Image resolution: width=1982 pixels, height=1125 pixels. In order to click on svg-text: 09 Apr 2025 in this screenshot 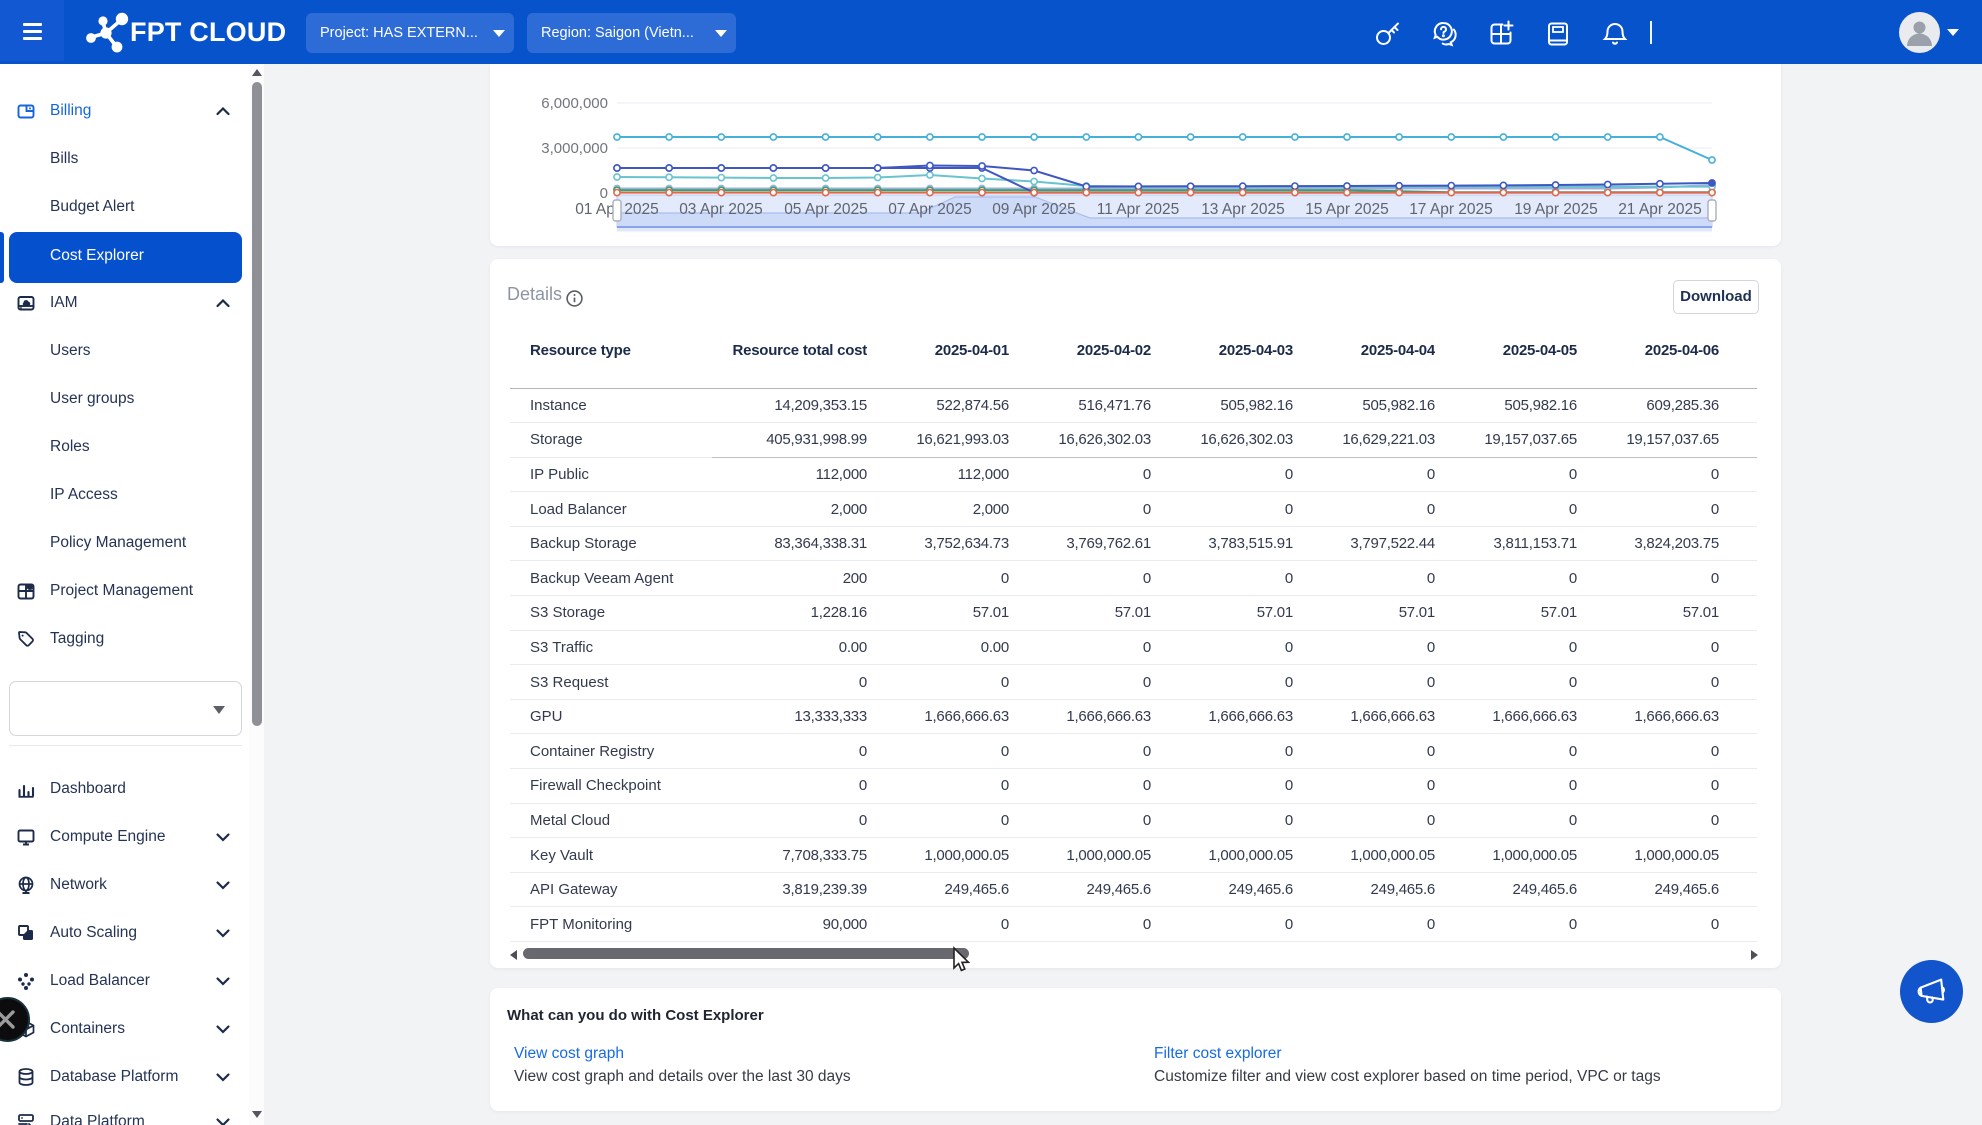, I will do `click(1034, 209)`.